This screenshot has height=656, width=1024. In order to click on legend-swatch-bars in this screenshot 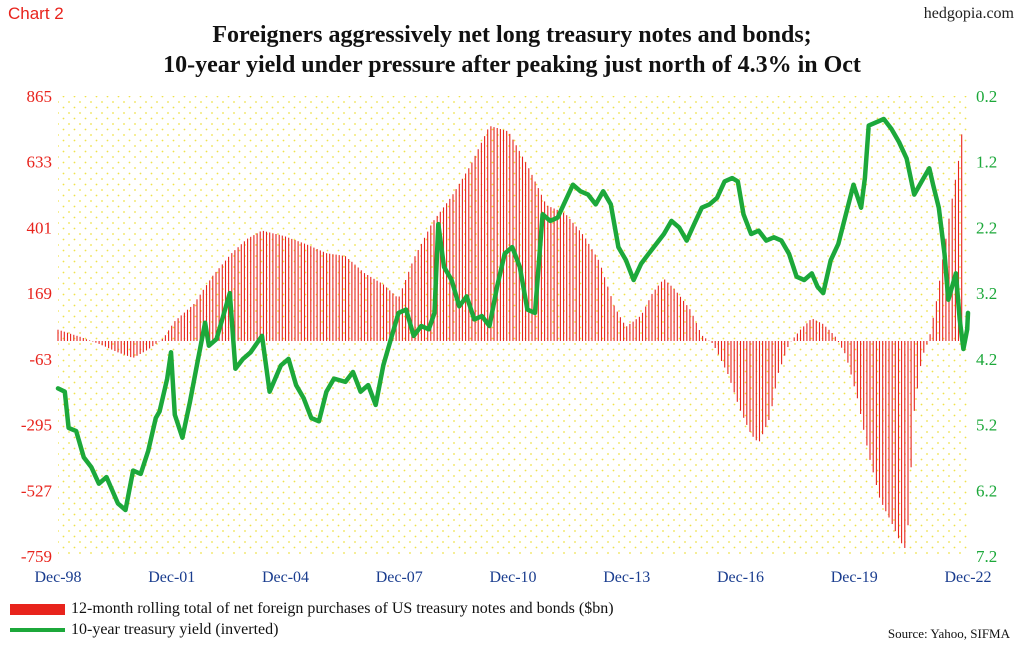, I will do `click(37, 609)`.